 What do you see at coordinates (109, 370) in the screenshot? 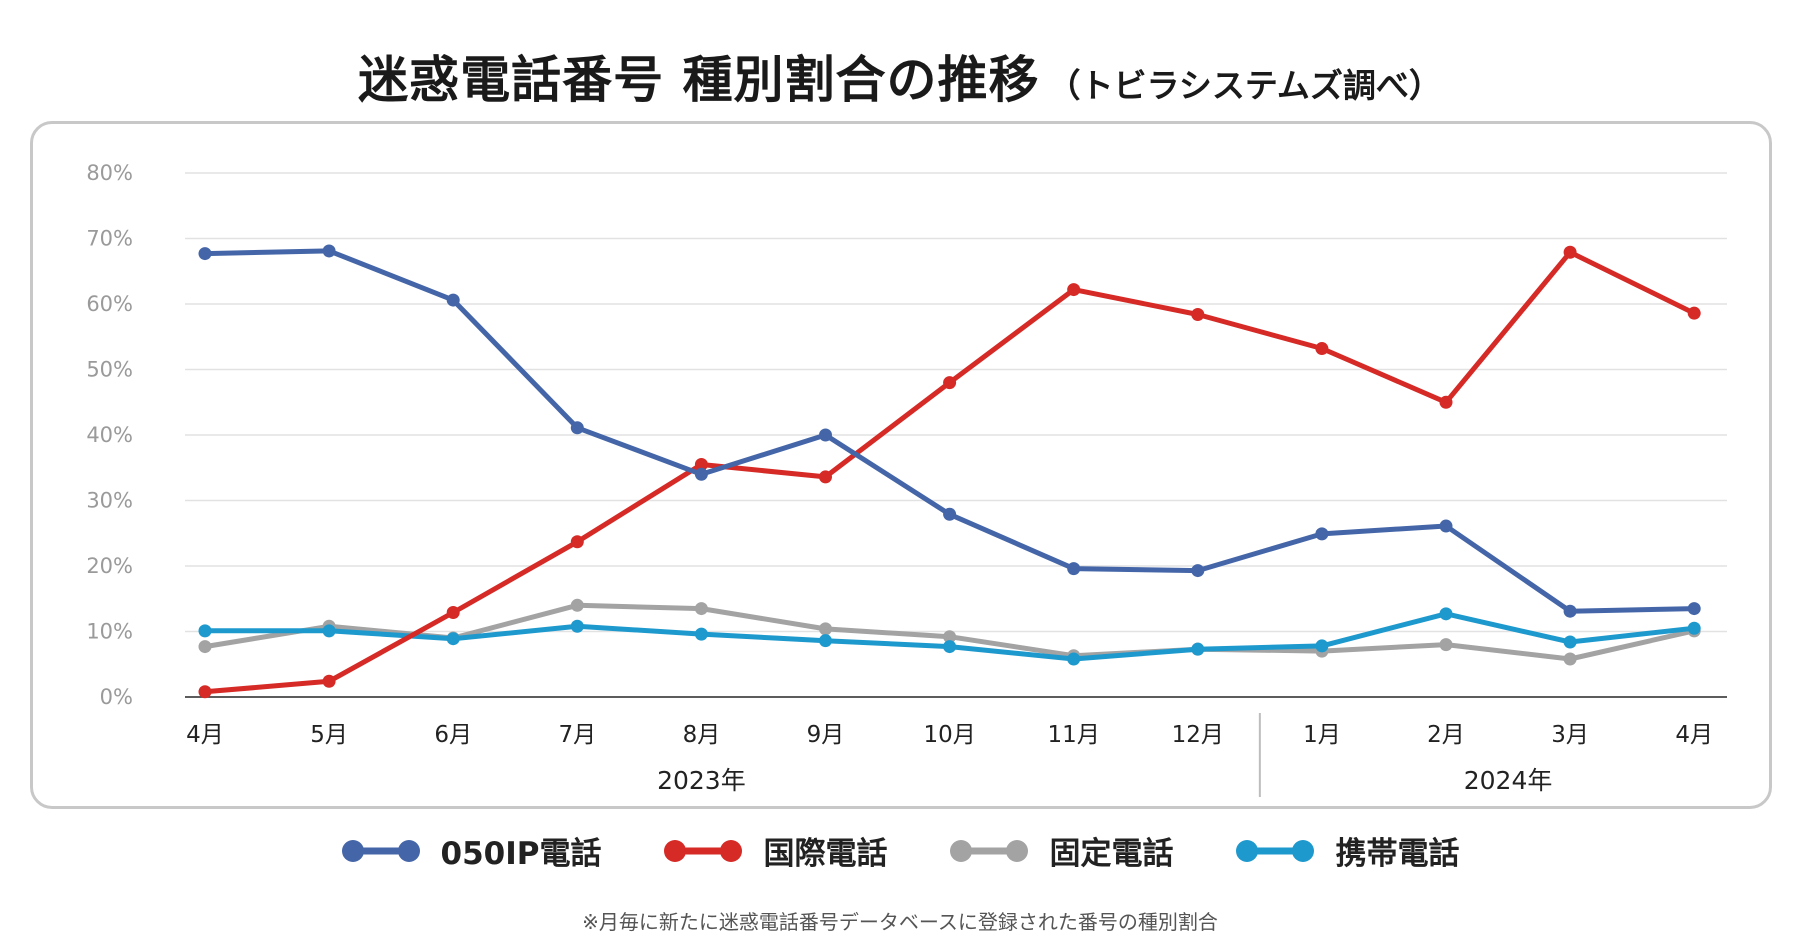
I see `y-tick-label: 50%` at bounding box center [109, 370].